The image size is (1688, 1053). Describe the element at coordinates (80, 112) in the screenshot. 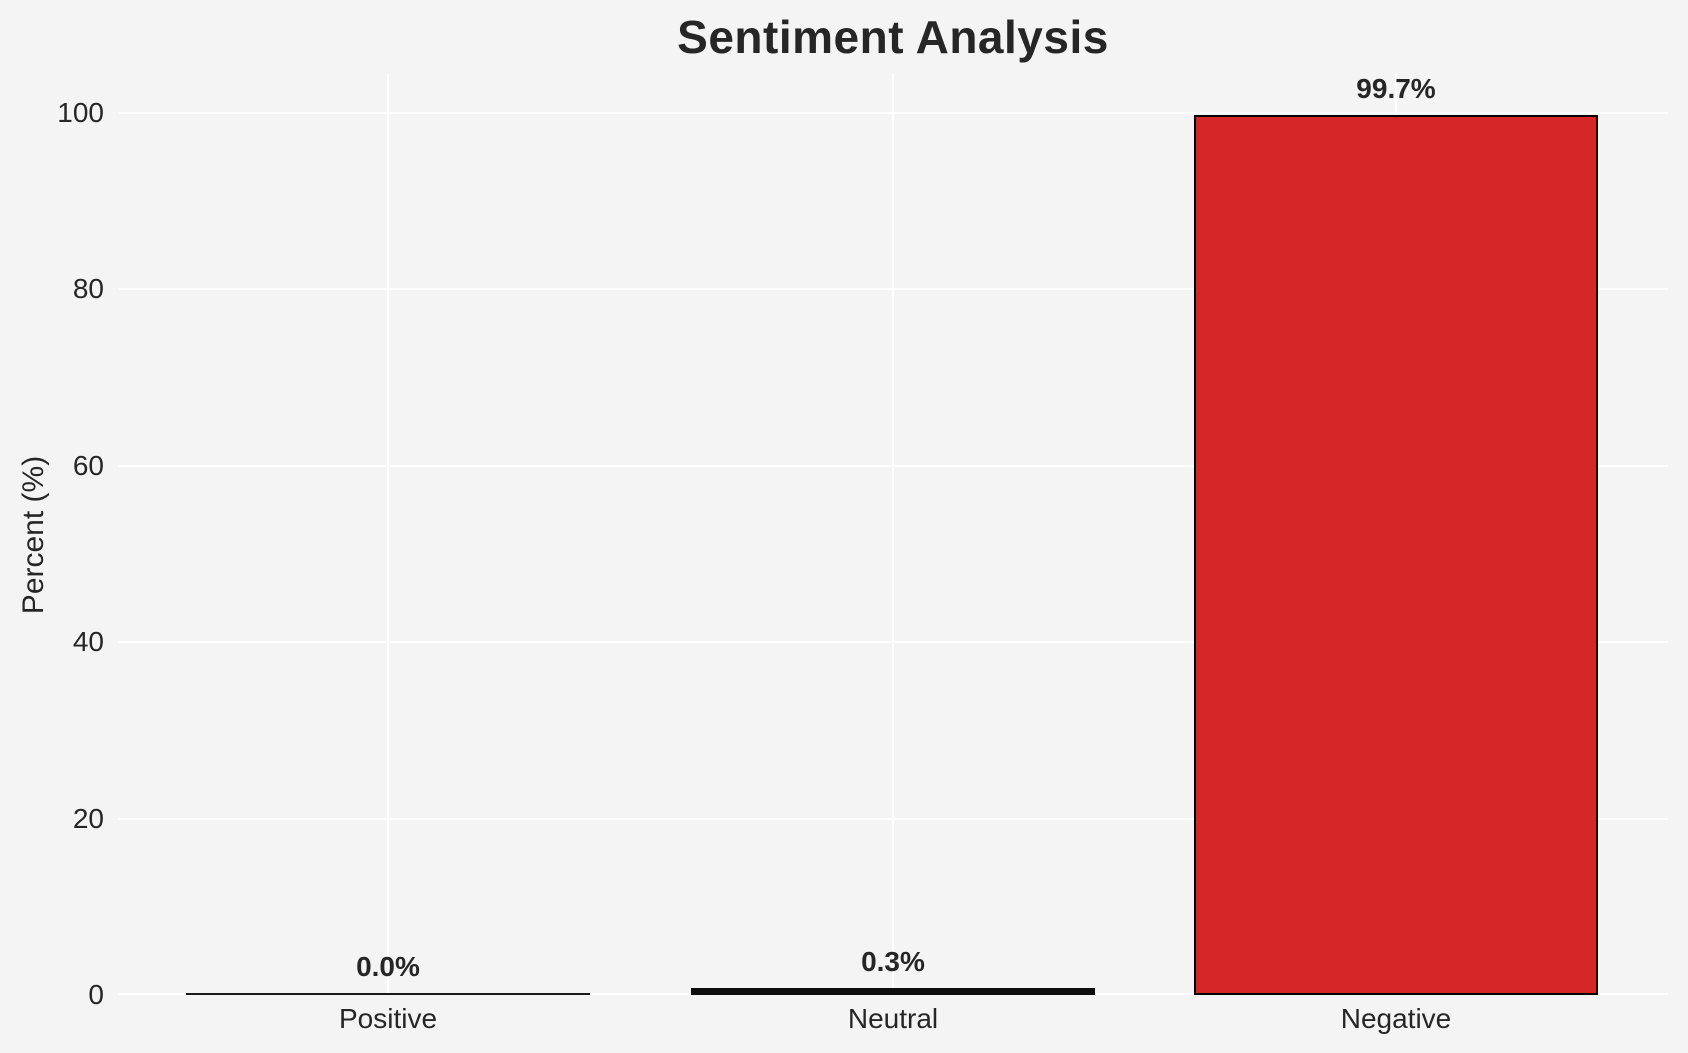

I see `y-tick-label: 100` at that location.